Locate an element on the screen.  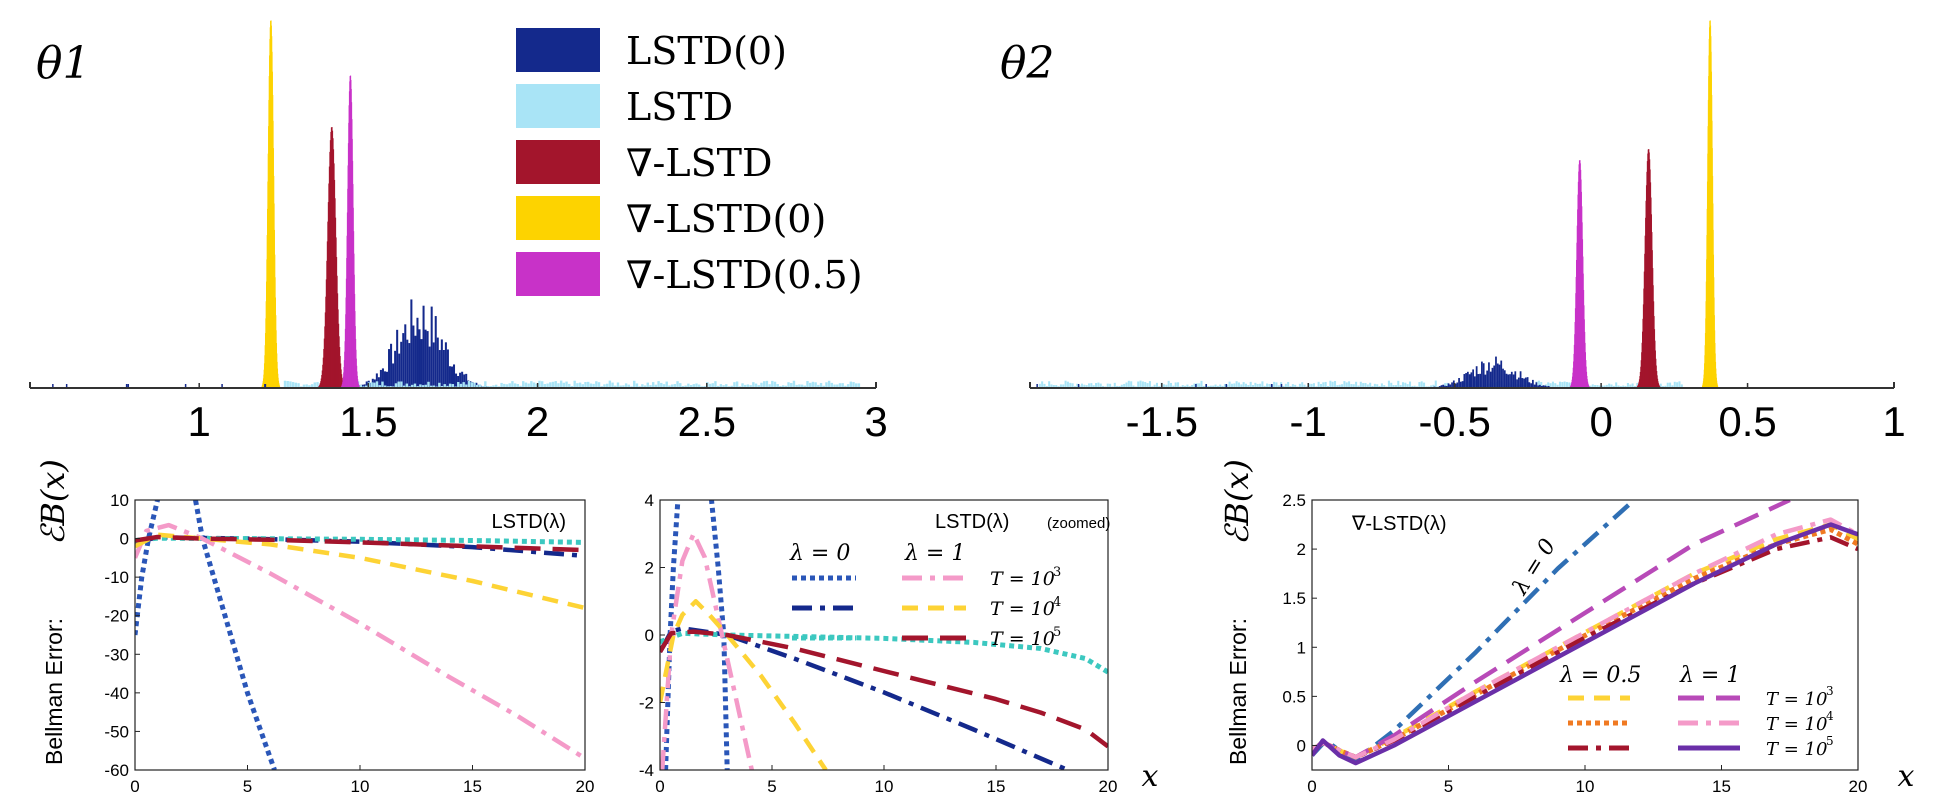
y-tick-label: 2.5 is located at coordinates (1294, 500).